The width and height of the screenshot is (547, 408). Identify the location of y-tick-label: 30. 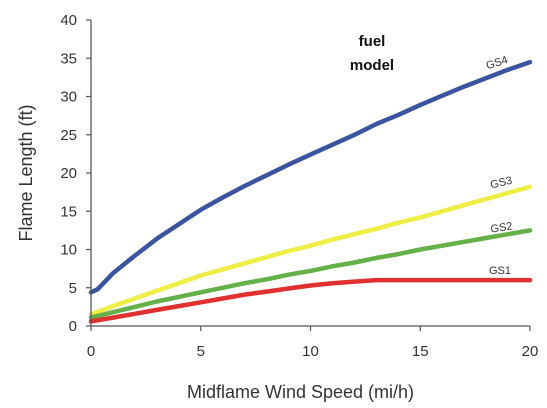
(68, 97).